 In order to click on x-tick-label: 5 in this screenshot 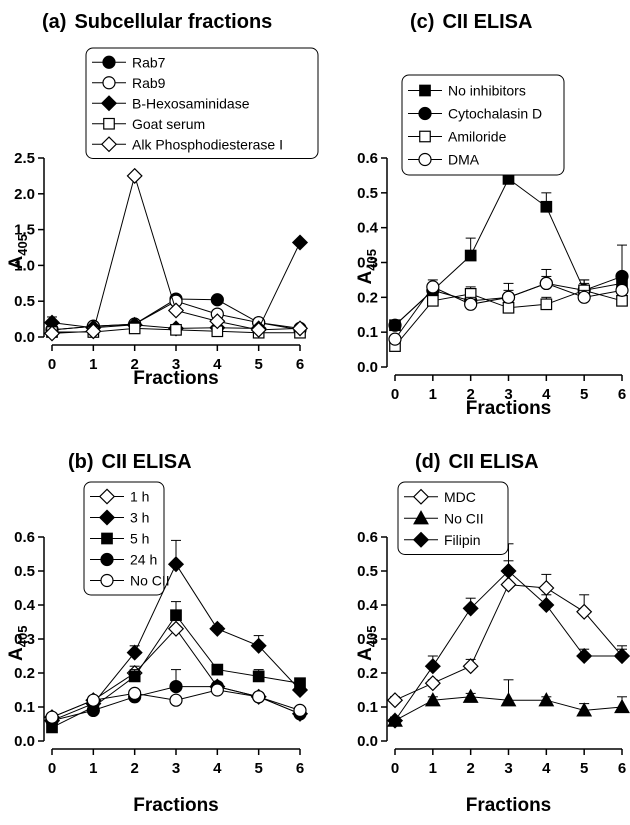, I will do `click(258, 768)`.